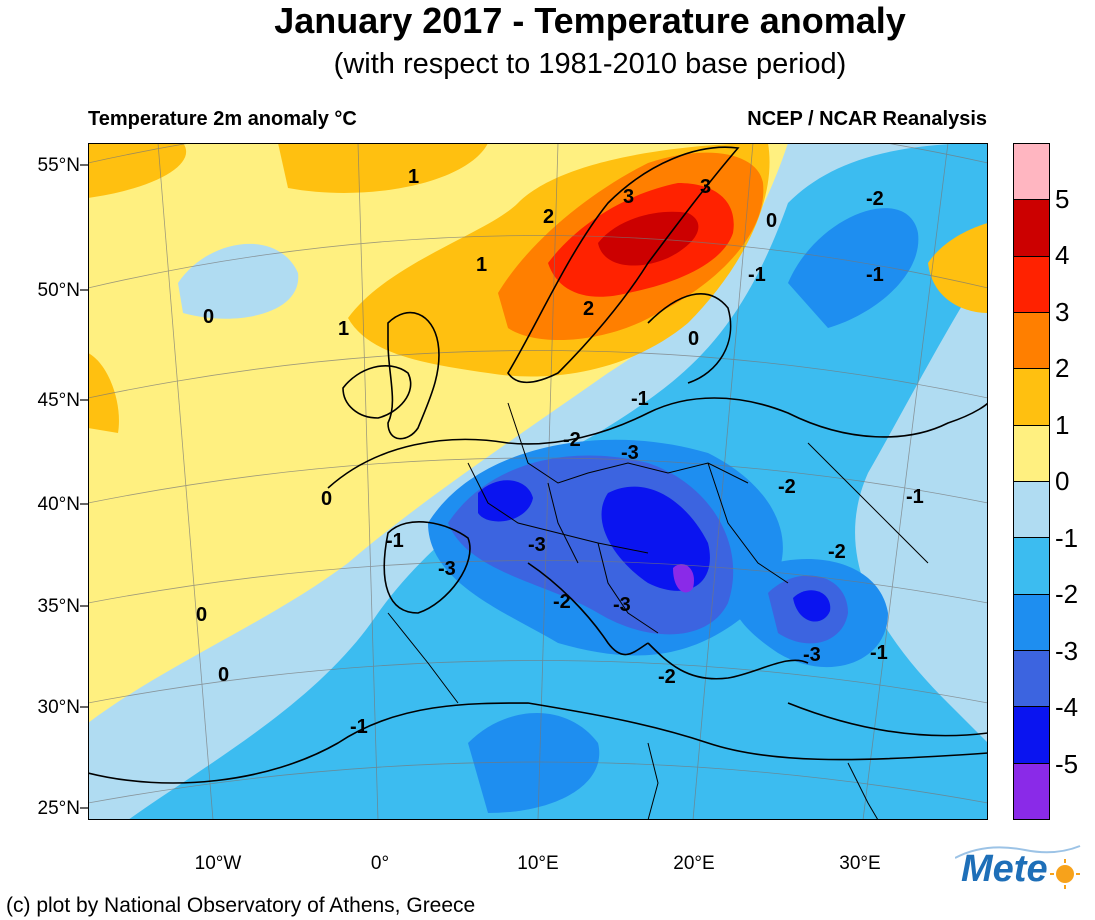 Image resolution: width=1095 pixels, height=920 pixels. What do you see at coordinates (58, 606) in the screenshot?
I see `lat-label-35n: 35°N` at bounding box center [58, 606].